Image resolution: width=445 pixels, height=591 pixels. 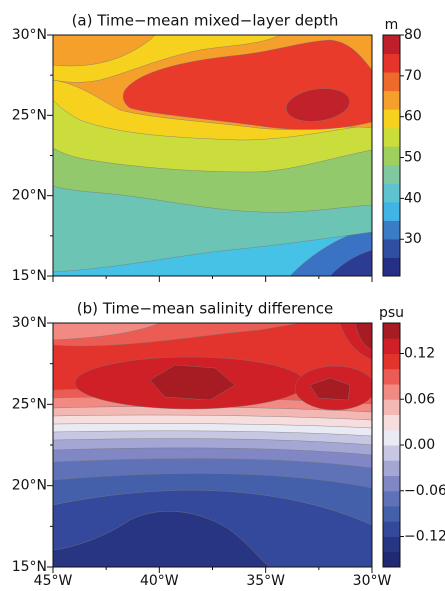 I want to click on colorbar-tick-label: −0.12, so click(x=424, y=537).